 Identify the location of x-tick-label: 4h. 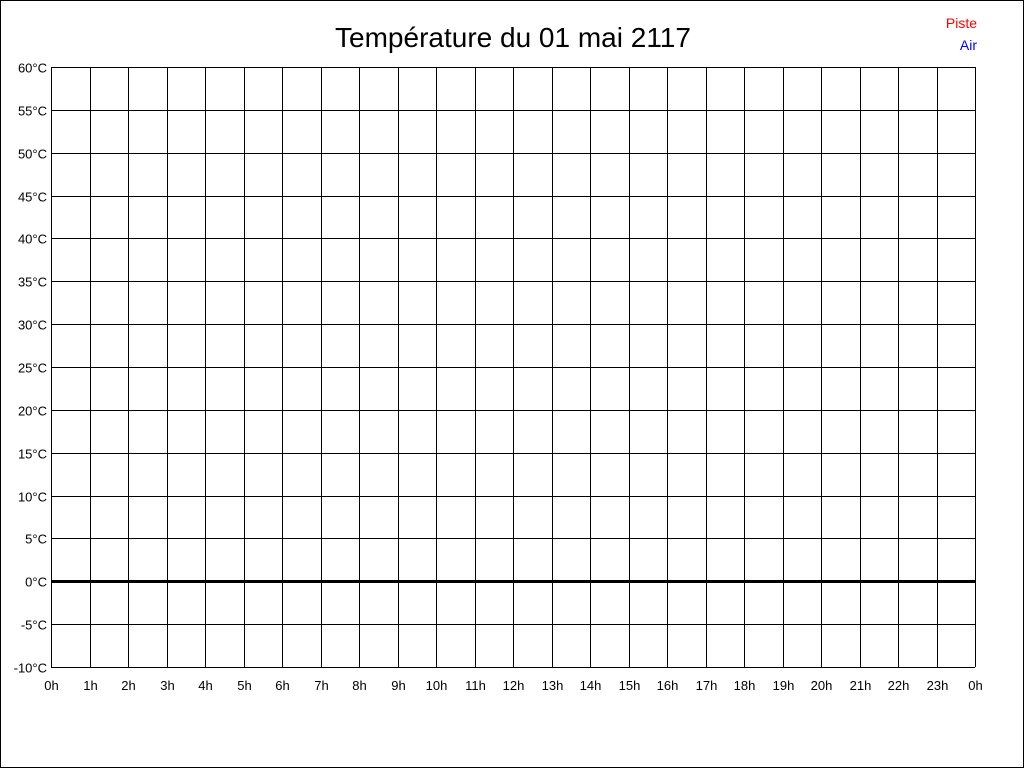
(205, 685).